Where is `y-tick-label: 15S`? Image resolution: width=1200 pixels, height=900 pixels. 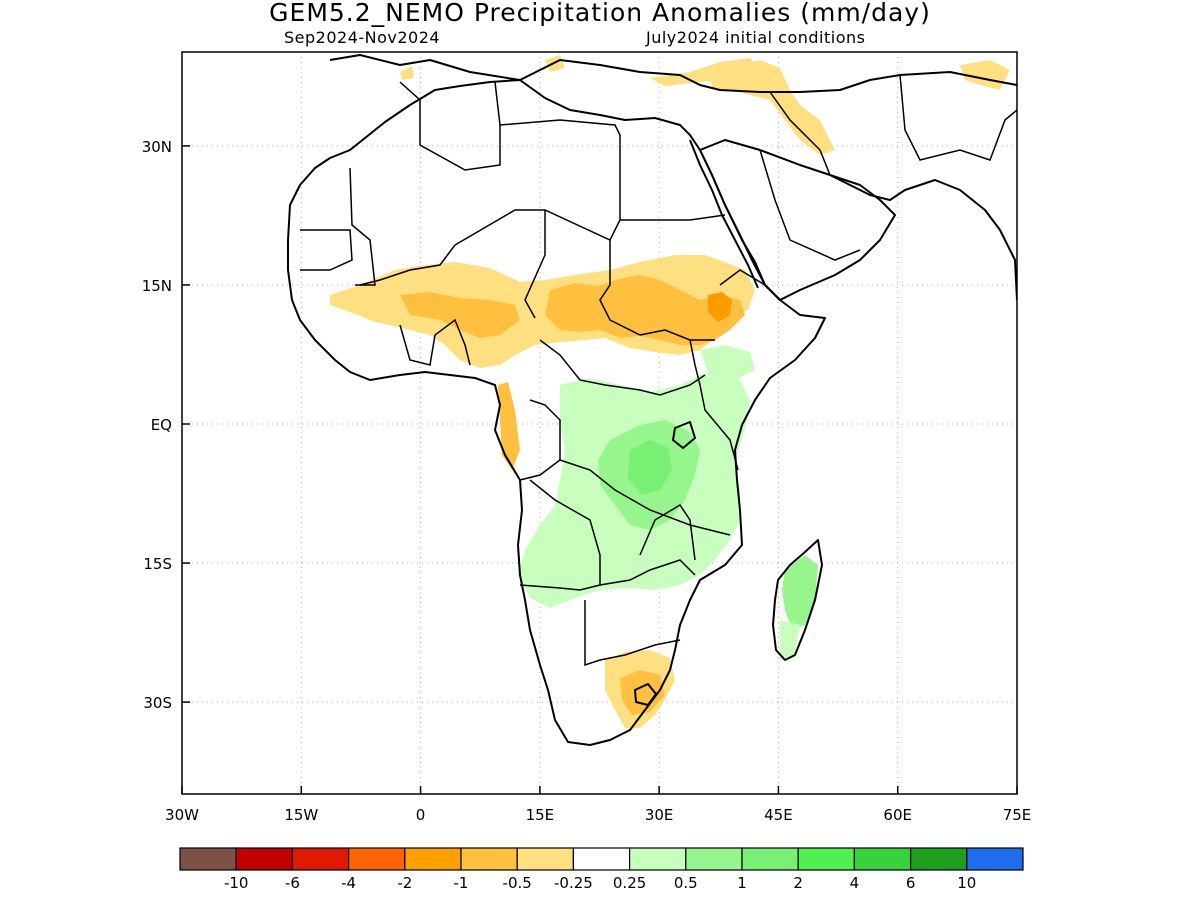
y-tick-label: 15S is located at coordinates (157, 564).